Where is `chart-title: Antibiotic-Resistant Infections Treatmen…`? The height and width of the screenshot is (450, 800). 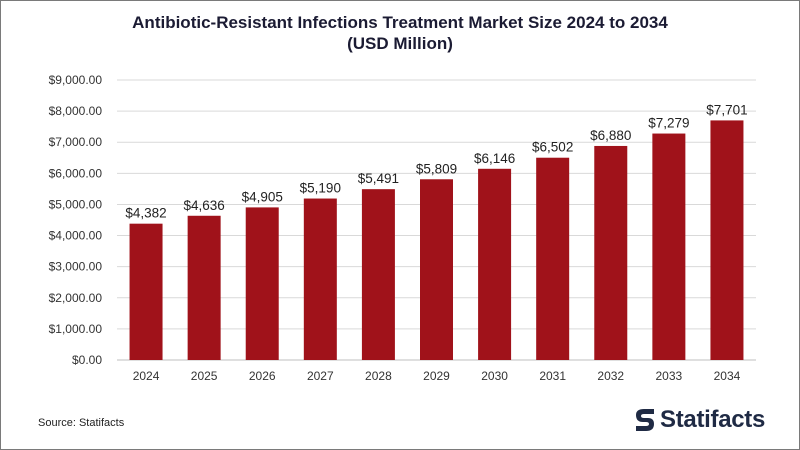
chart-title: Antibiotic-Resistant Infections Treatmen… is located at coordinates (400, 33).